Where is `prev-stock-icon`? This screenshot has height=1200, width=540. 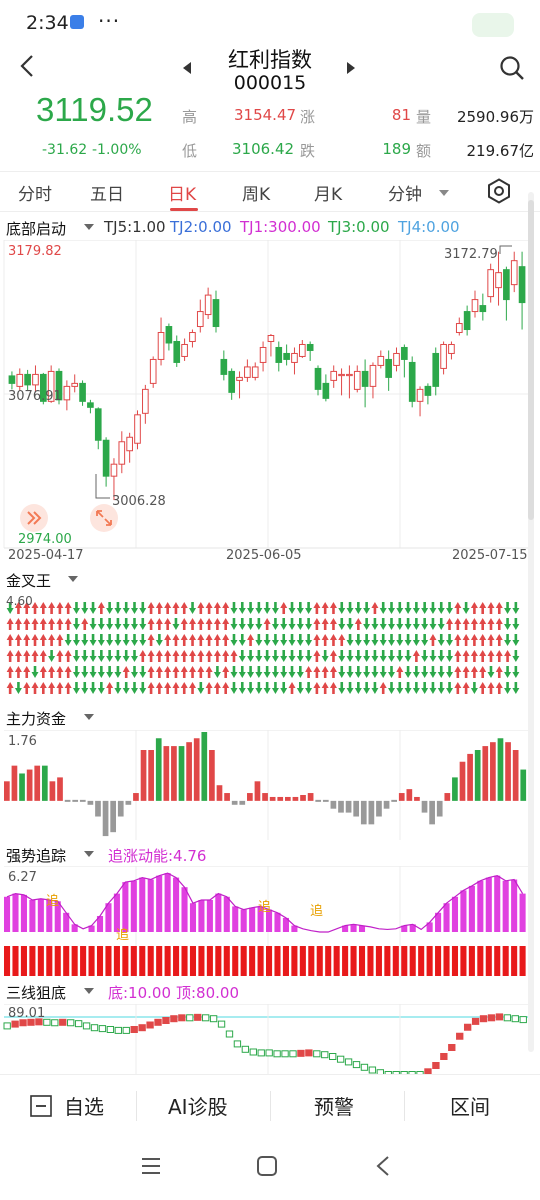
prev-stock-icon is located at coordinates (187, 68).